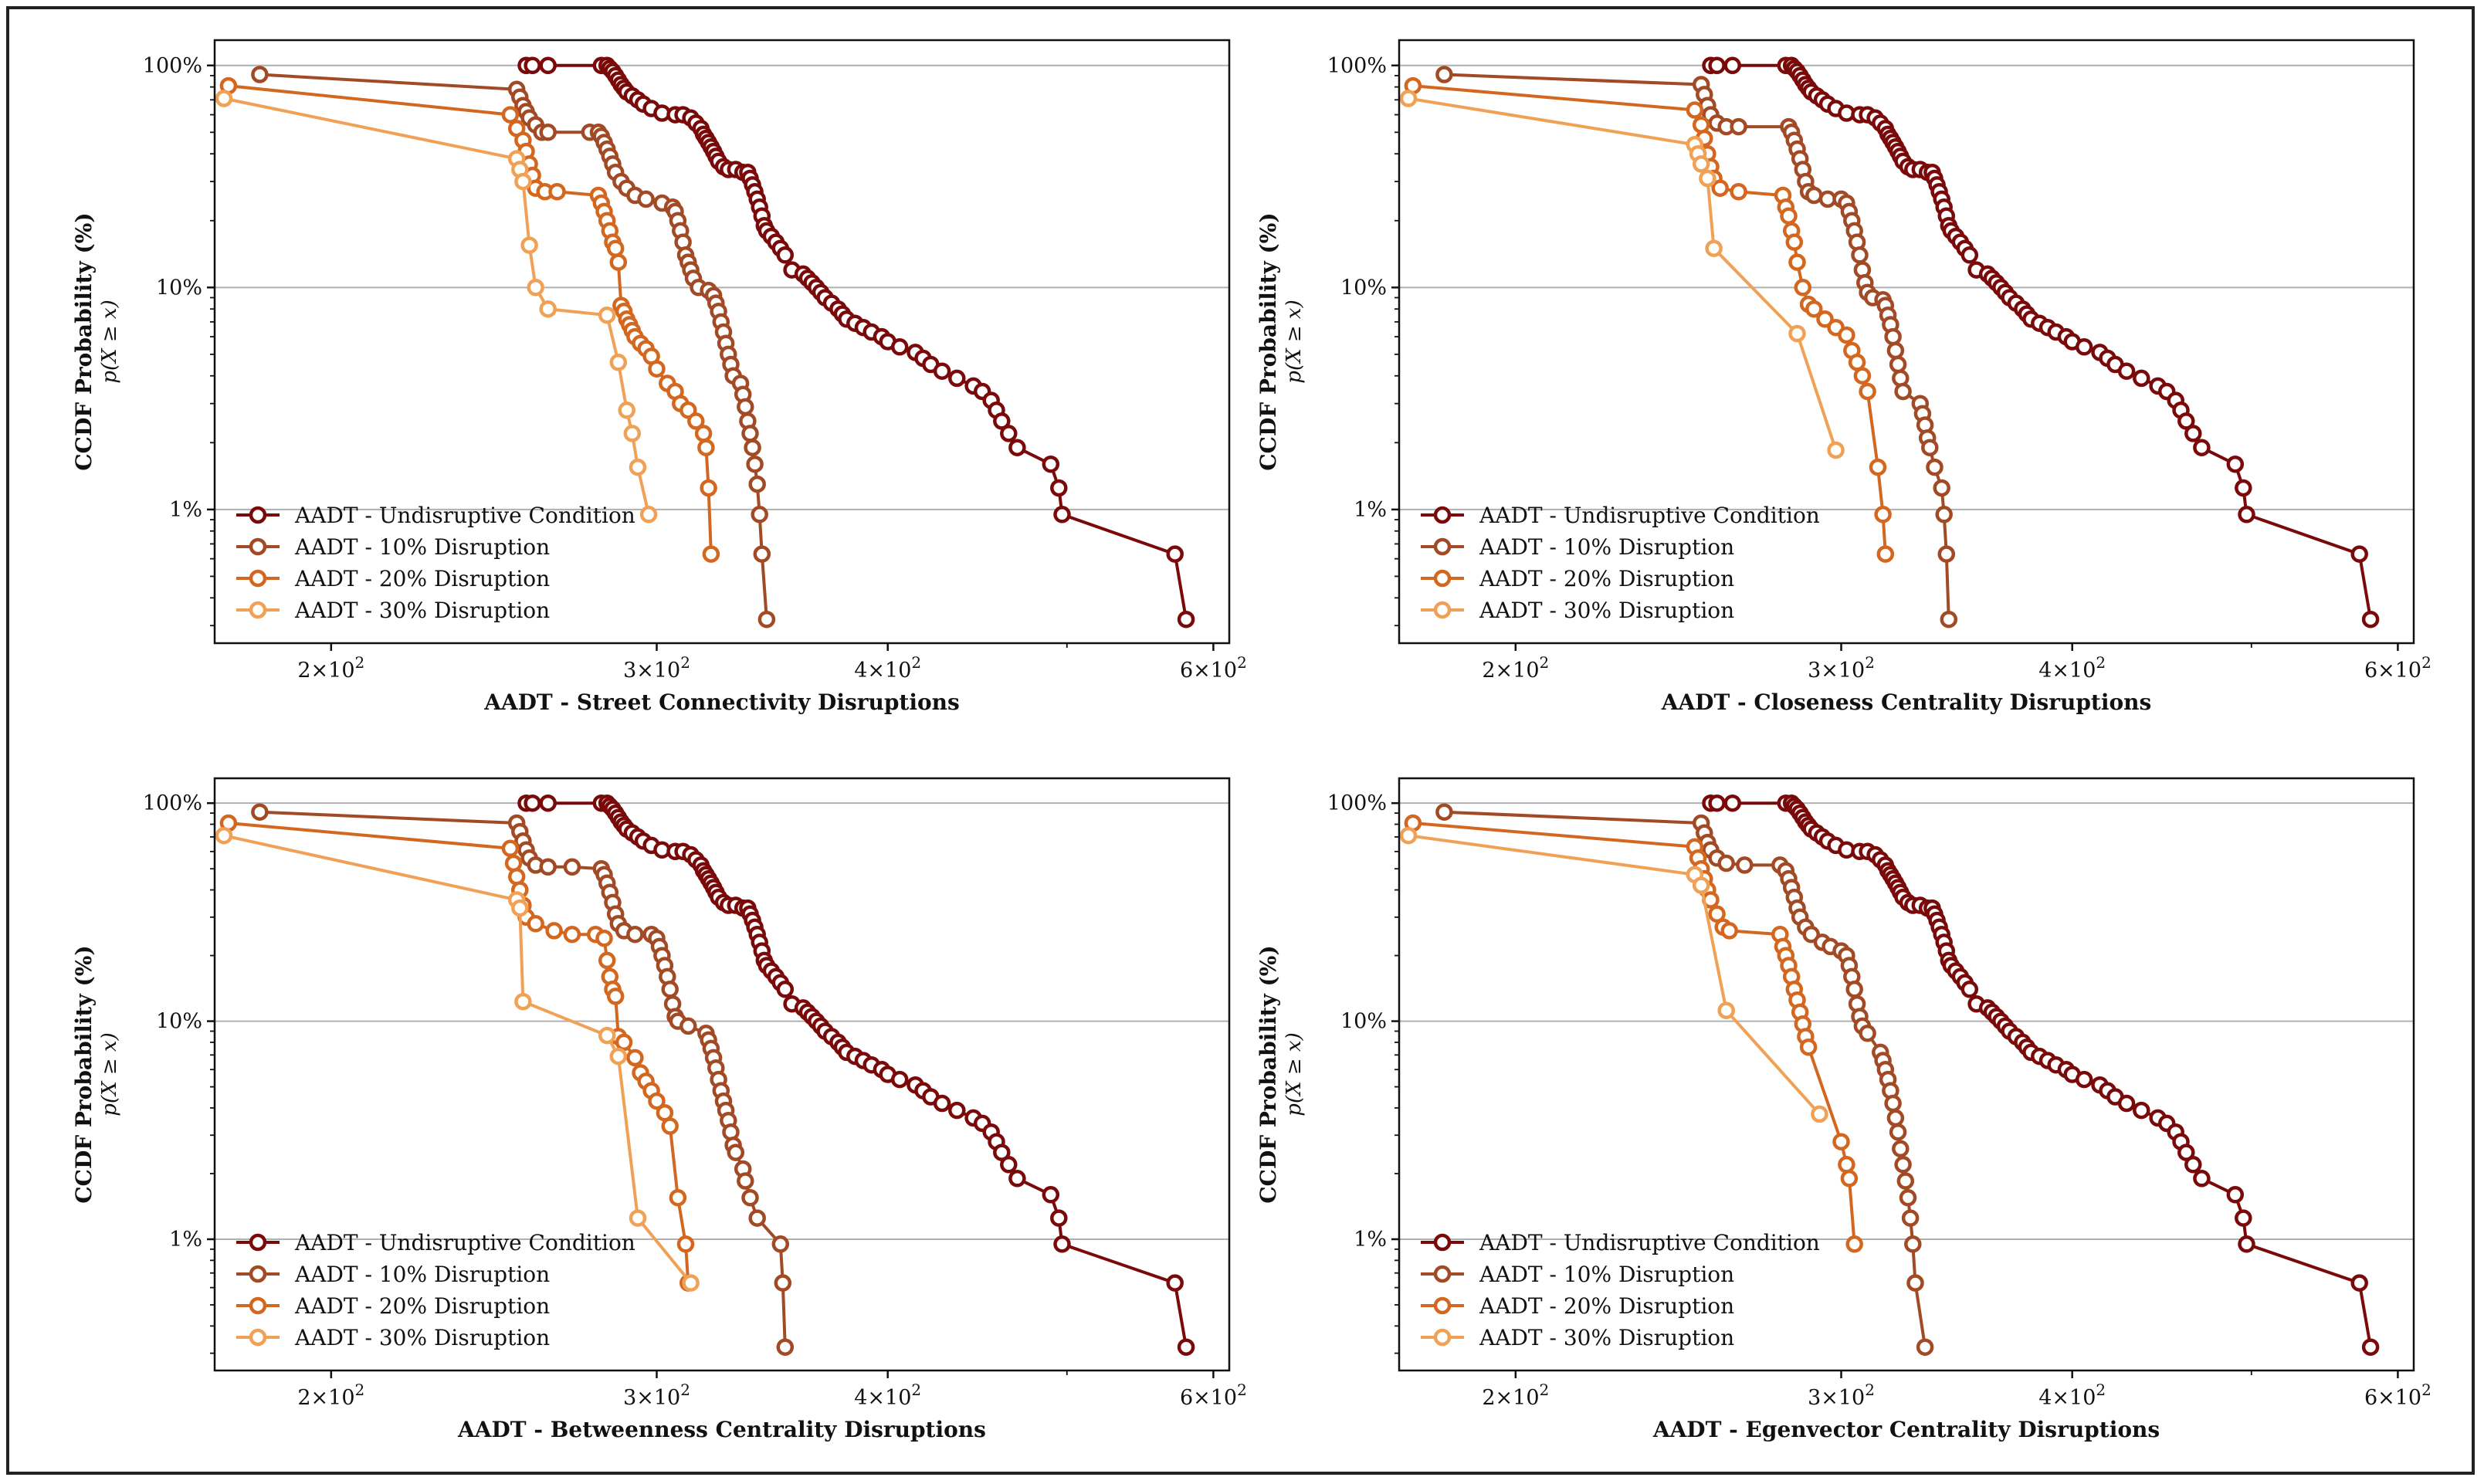  Describe the element at coordinates (422, 1337) in the screenshot. I see `legend-label: AADT - 30% Disruption` at that location.